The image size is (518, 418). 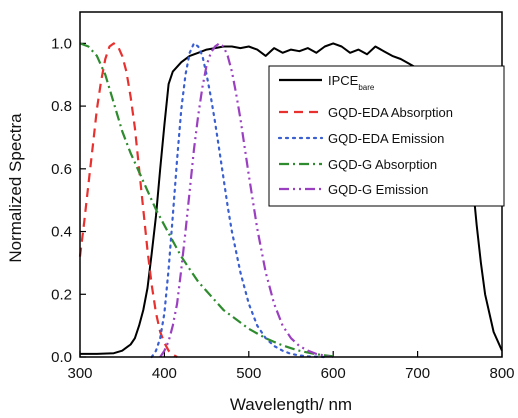 I want to click on y-tick-label: 0.2, so click(x=61, y=294).